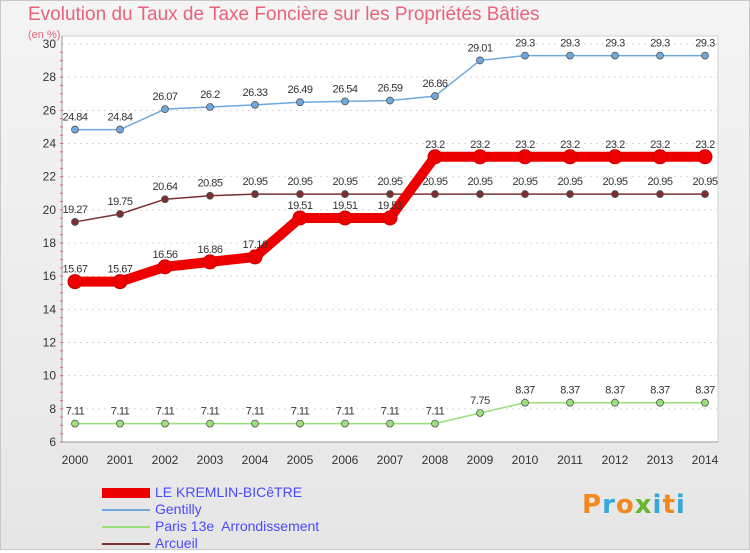  What do you see at coordinates (434, 84) in the screenshot?
I see `data-label-1: 26.86` at bounding box center [434, 84].